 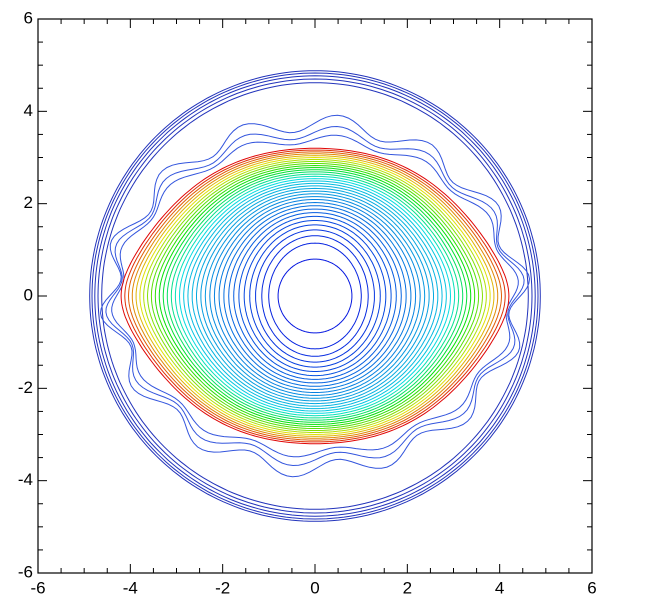 What do you see at coordinates (407, 587) in the screenshot?
I see `x-tick-label: 2` at bounding box center [407, 587].